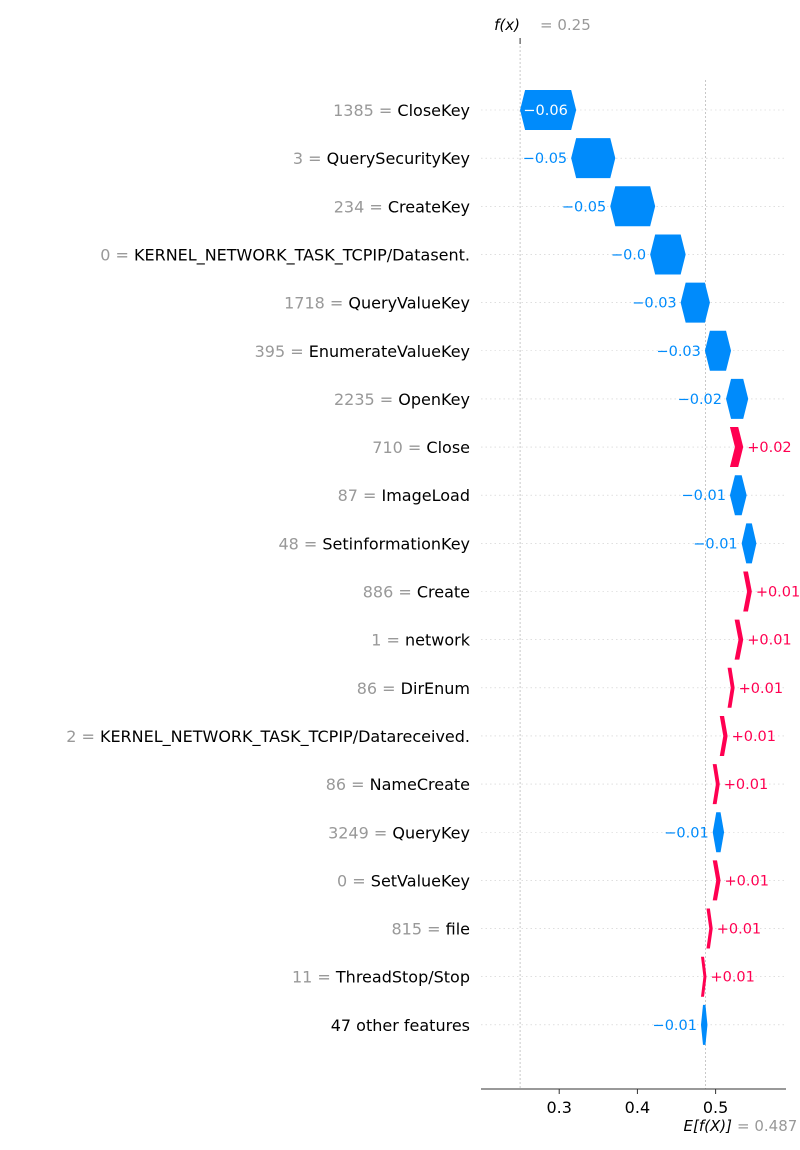 This screenshot has width=800, height=1150. I want to click on x-tick-label: 0.5, so click(715, 1107).